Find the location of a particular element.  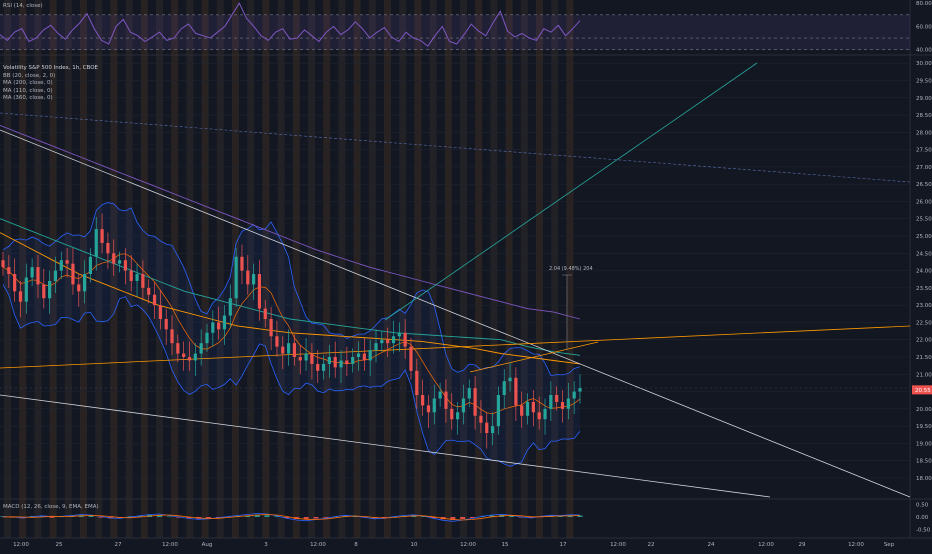

price-tick-label: 30.00 is located at coordinates (924, 64).